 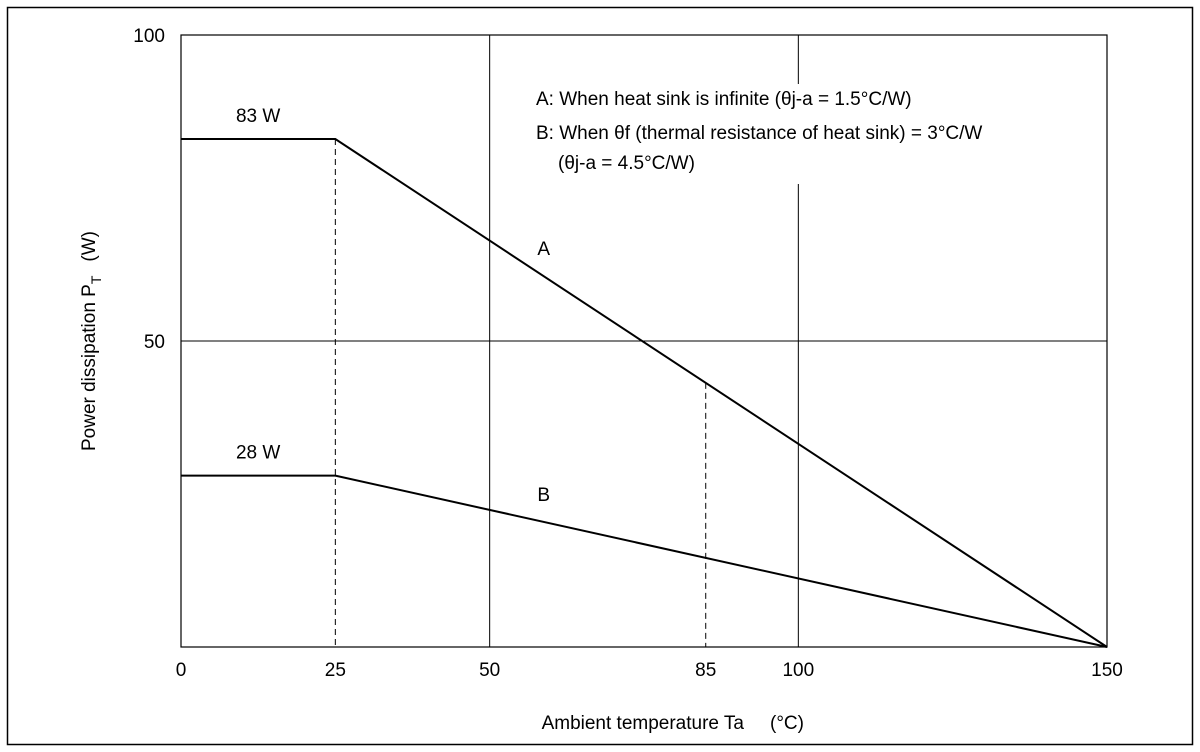 I want to click on y-label-subscript: T, so click(x=96, y=279).